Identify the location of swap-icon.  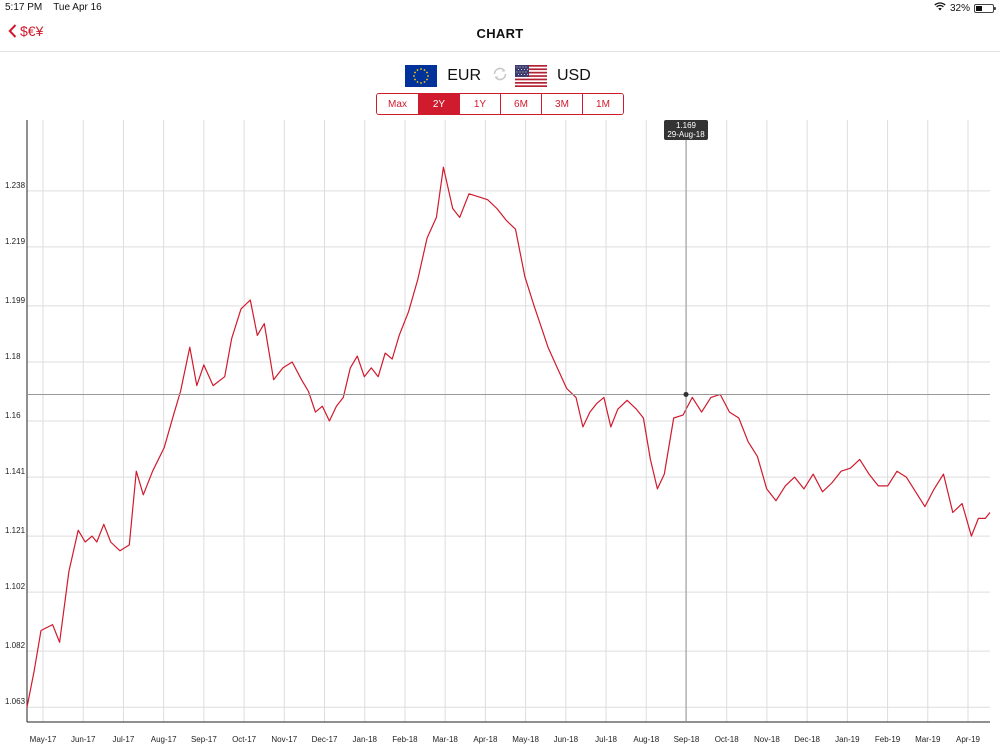
(500, 76).